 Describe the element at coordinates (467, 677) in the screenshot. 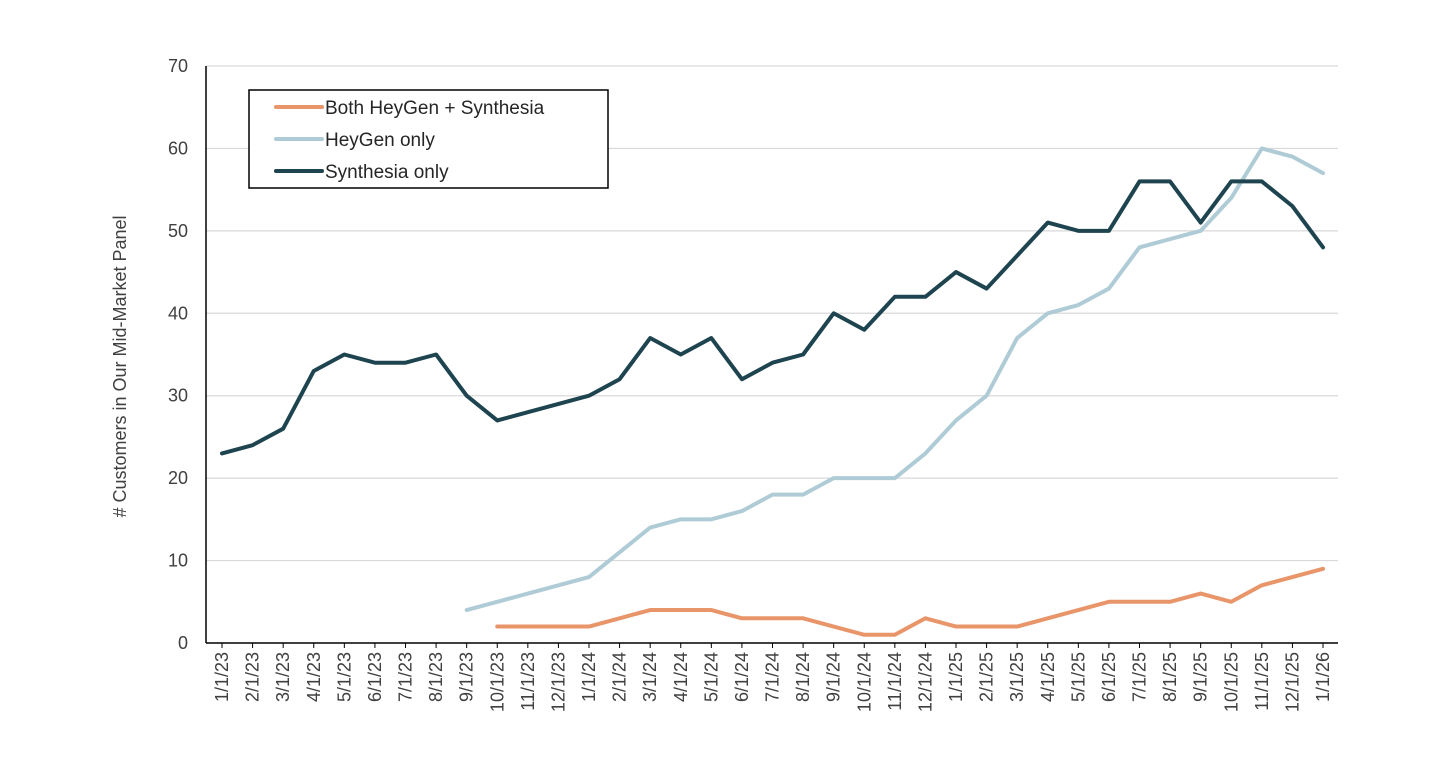

I see `x-tick-label: 9/1/23` at that location.